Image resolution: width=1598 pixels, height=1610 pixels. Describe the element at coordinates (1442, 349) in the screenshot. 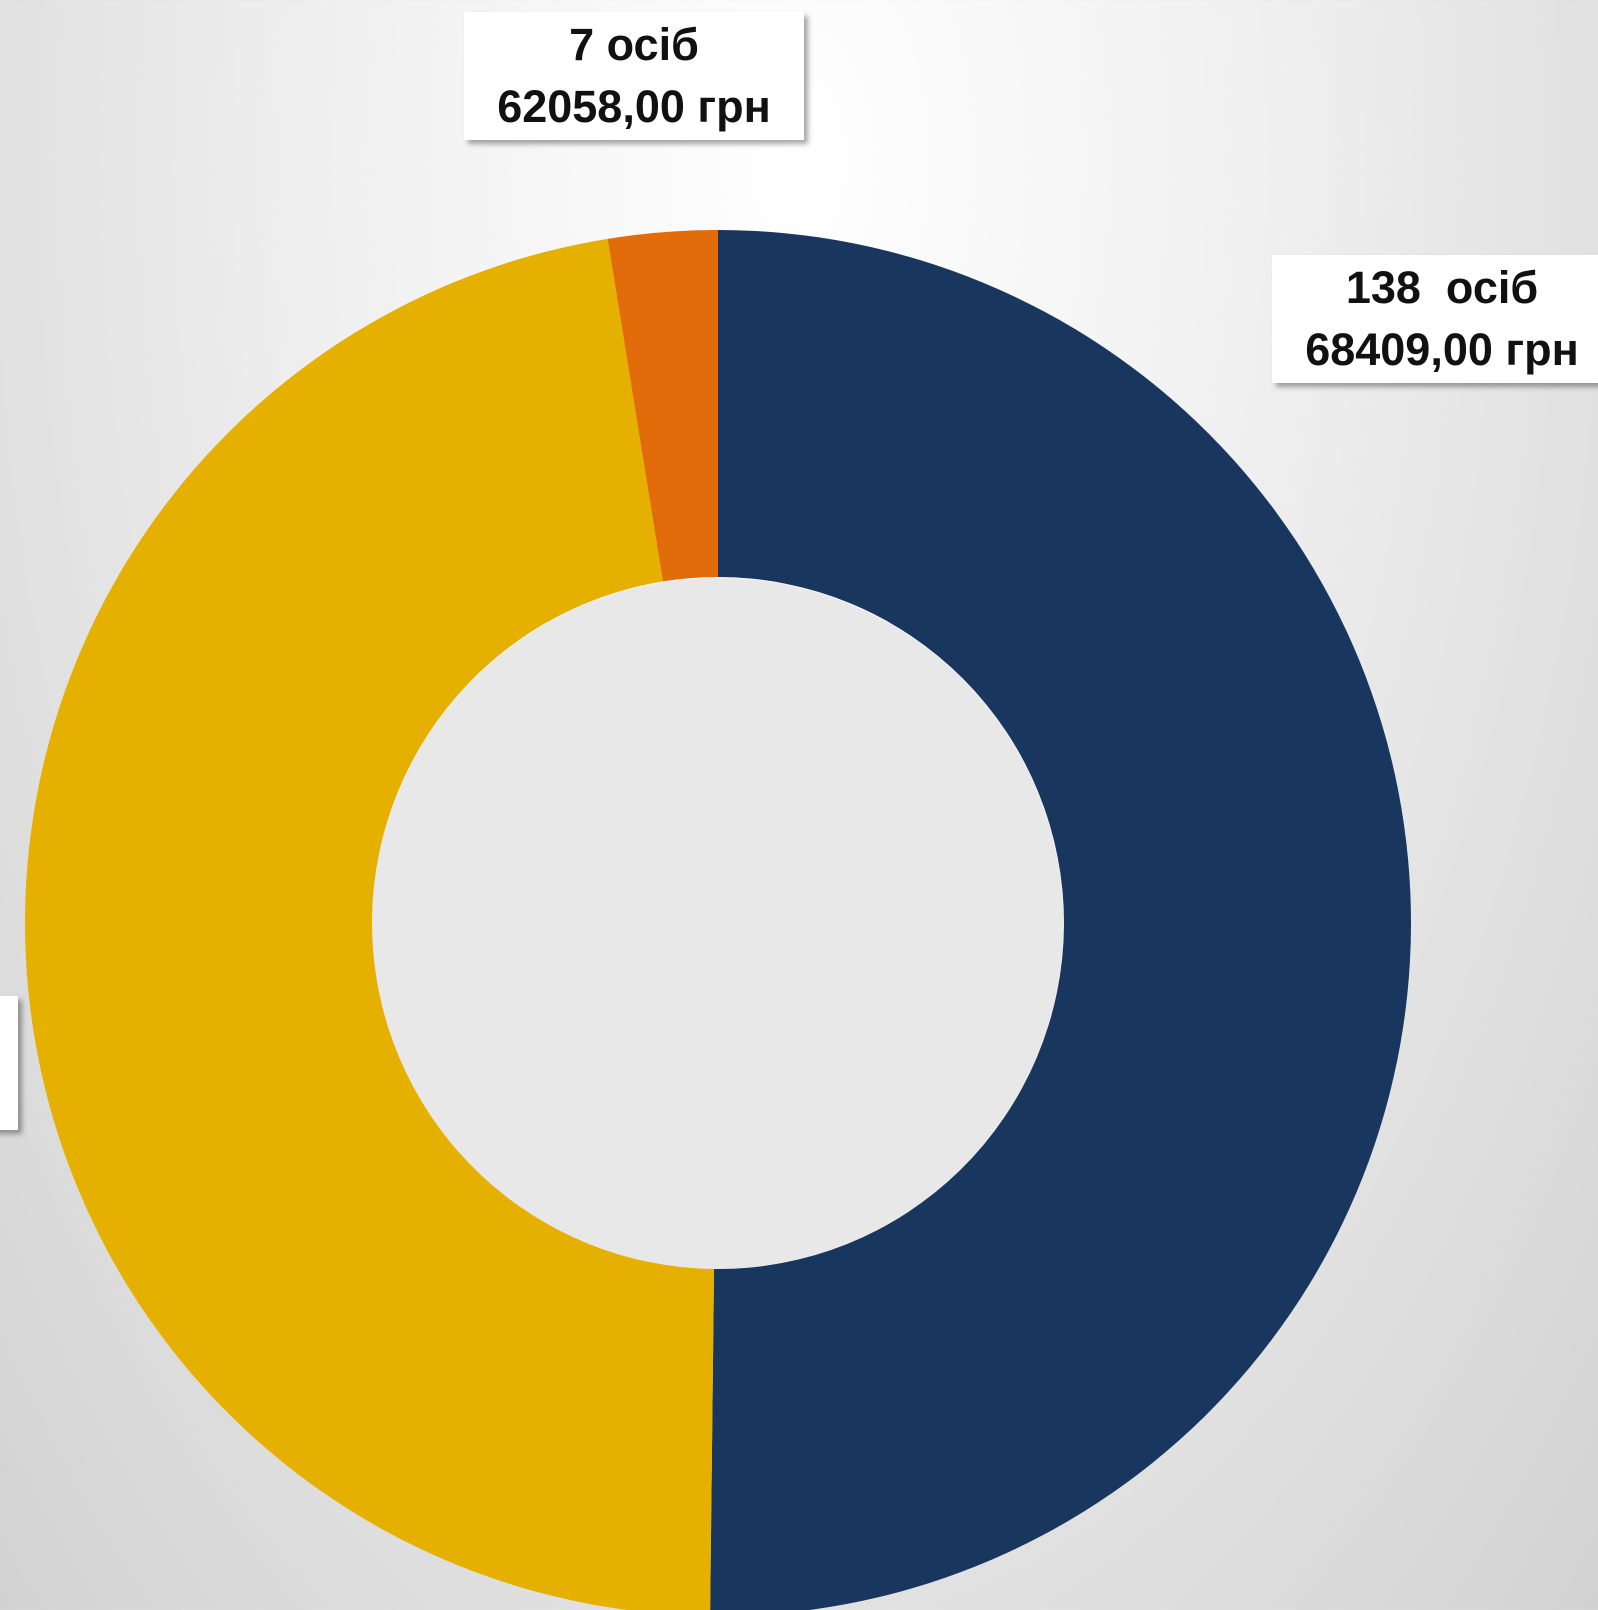

I see `data-label-line: 68409,00 грн` at that location.